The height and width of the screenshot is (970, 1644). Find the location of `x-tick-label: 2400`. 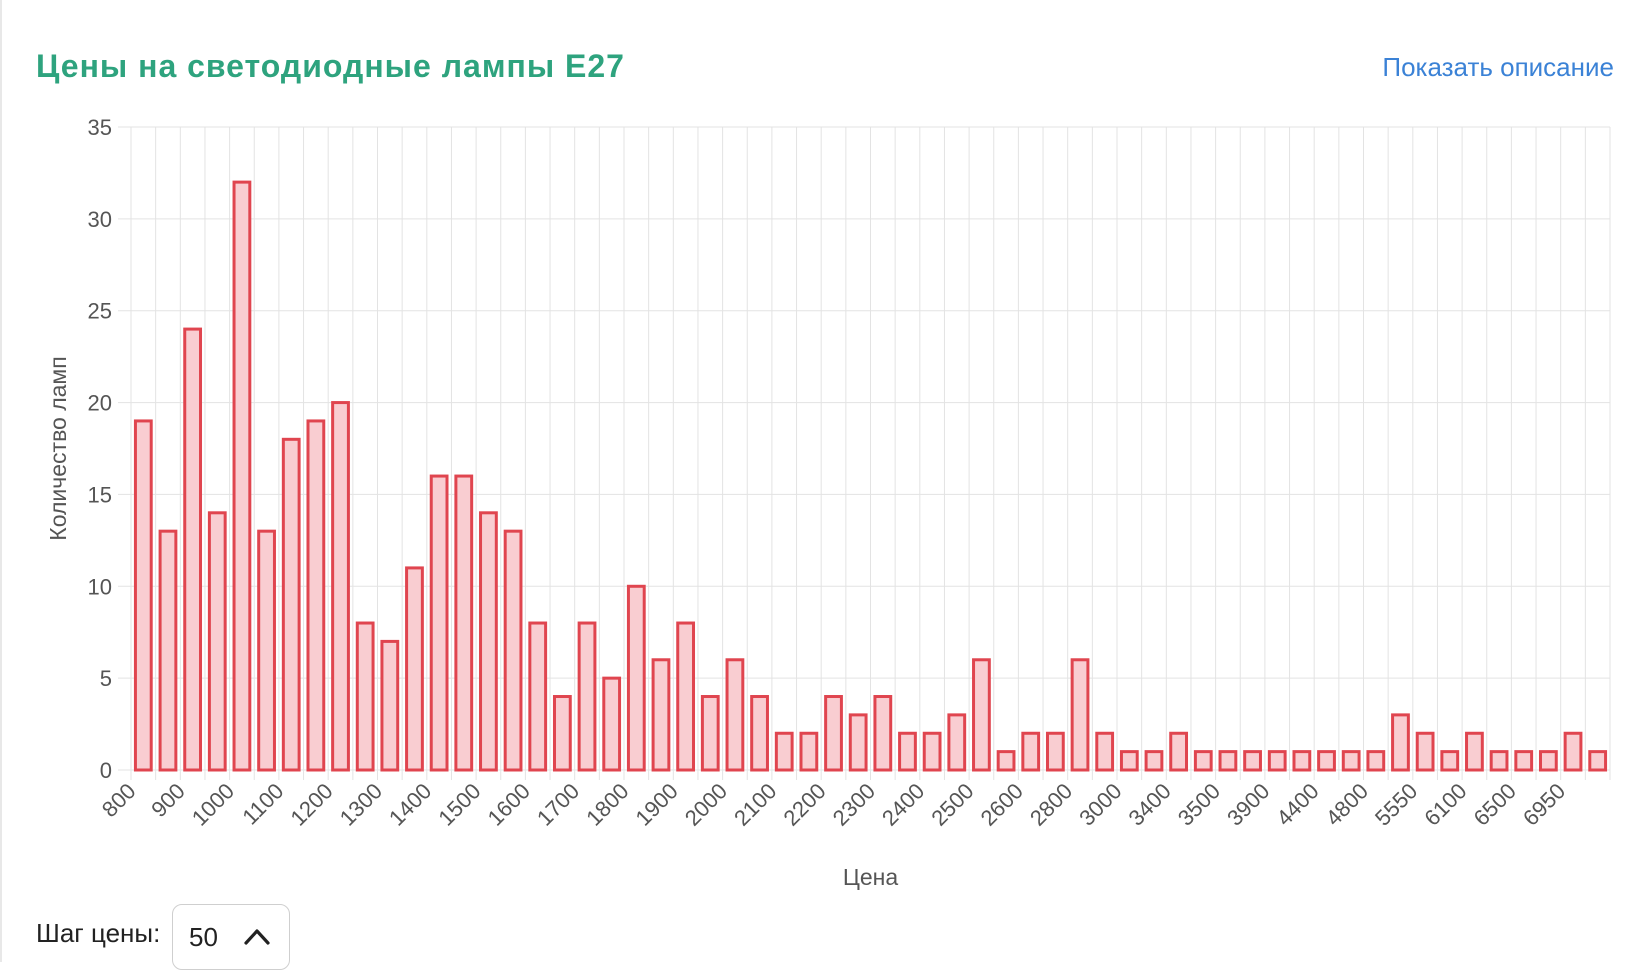

x-tick-label: 2400 is located at coordinates (903, 804).